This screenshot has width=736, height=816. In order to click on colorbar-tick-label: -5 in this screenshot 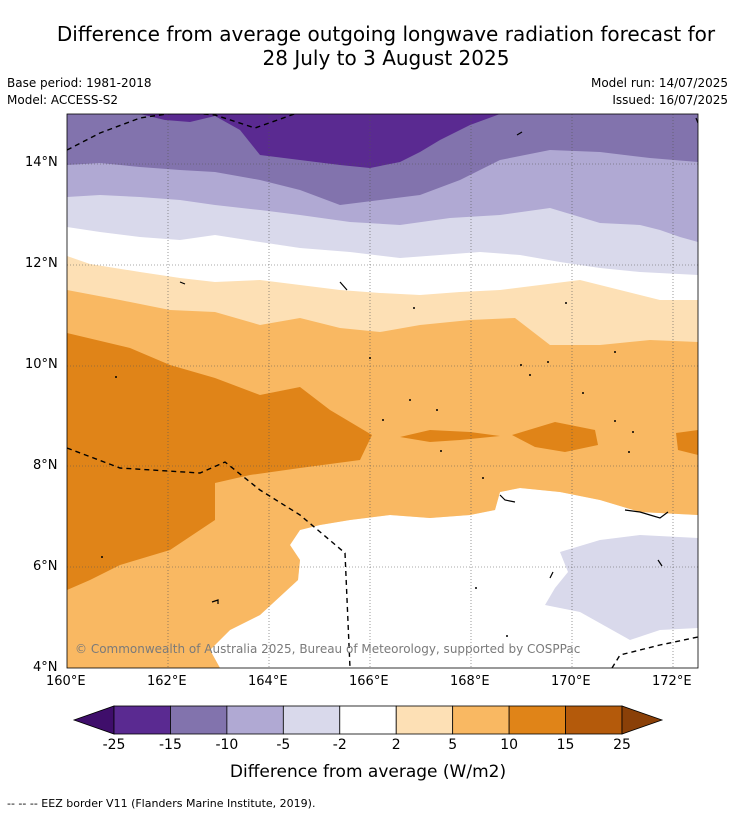, I will do `click(283, 745)`.